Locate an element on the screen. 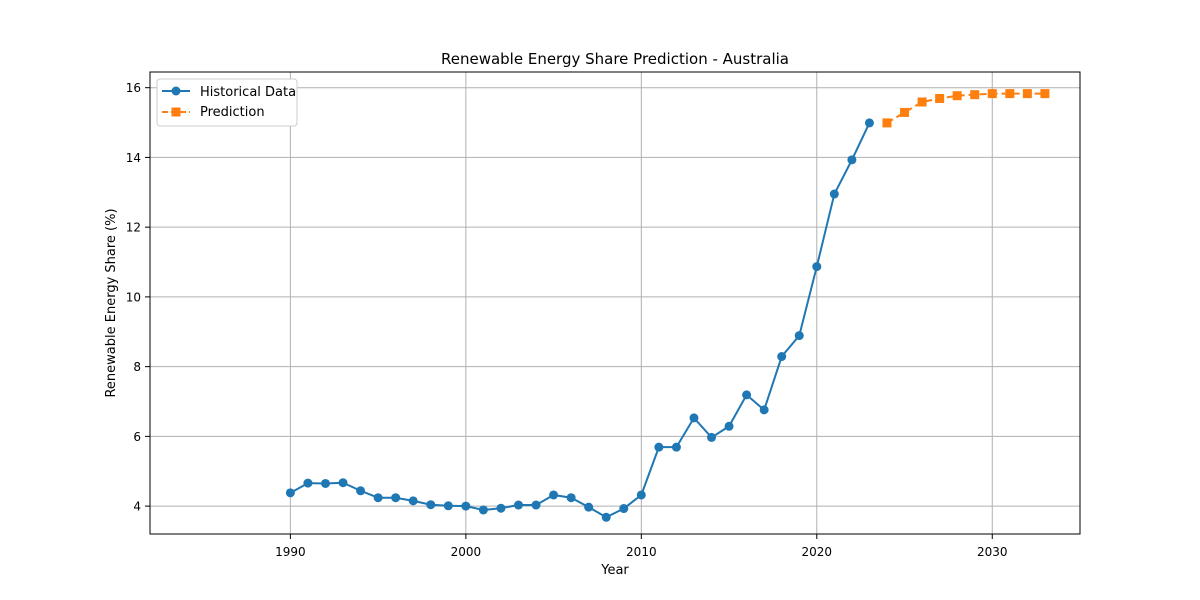  x-tick-label: 2030 is located at coordinates (992, 552).